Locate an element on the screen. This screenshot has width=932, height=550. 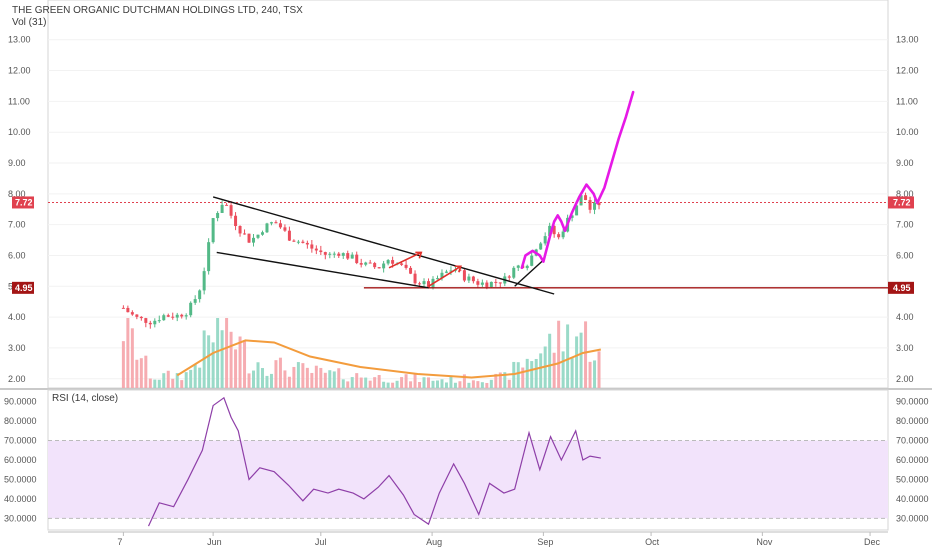
support-tag-right-text: 4.95 is located at coordinates (902, 288).